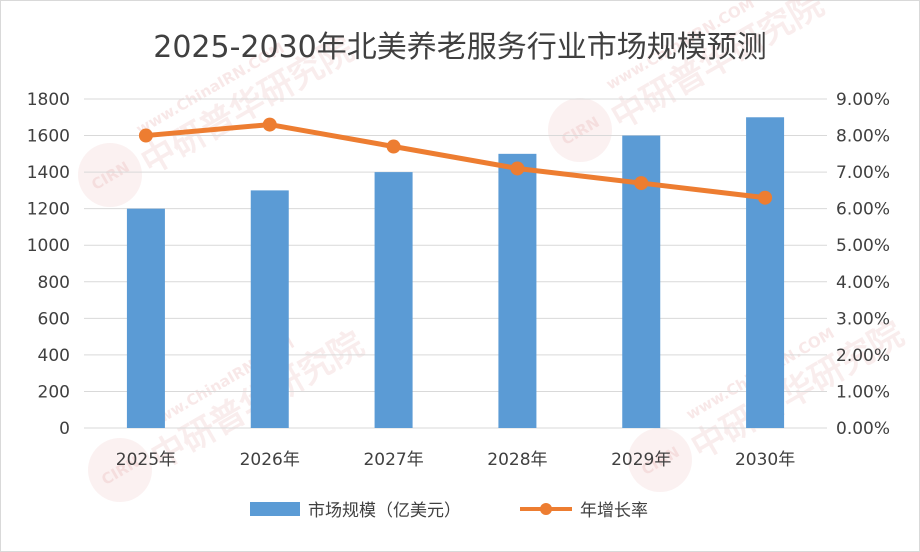 This screenshot has height=552, width=920. I want to click on left-tick-label: 0, so click(64, 429).